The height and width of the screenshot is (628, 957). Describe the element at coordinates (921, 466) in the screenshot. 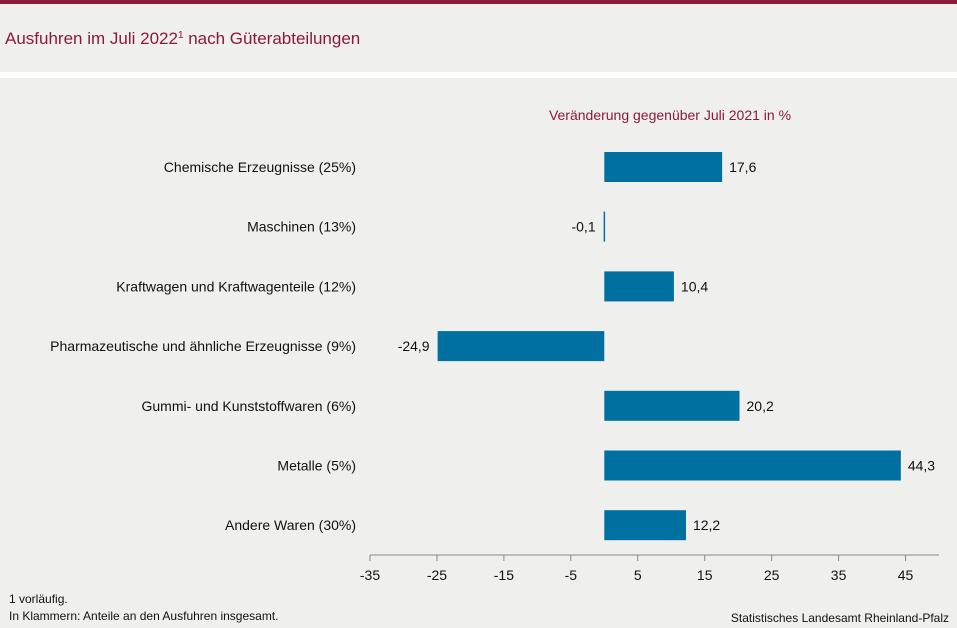

I see `data-label: 44,3` at that location.